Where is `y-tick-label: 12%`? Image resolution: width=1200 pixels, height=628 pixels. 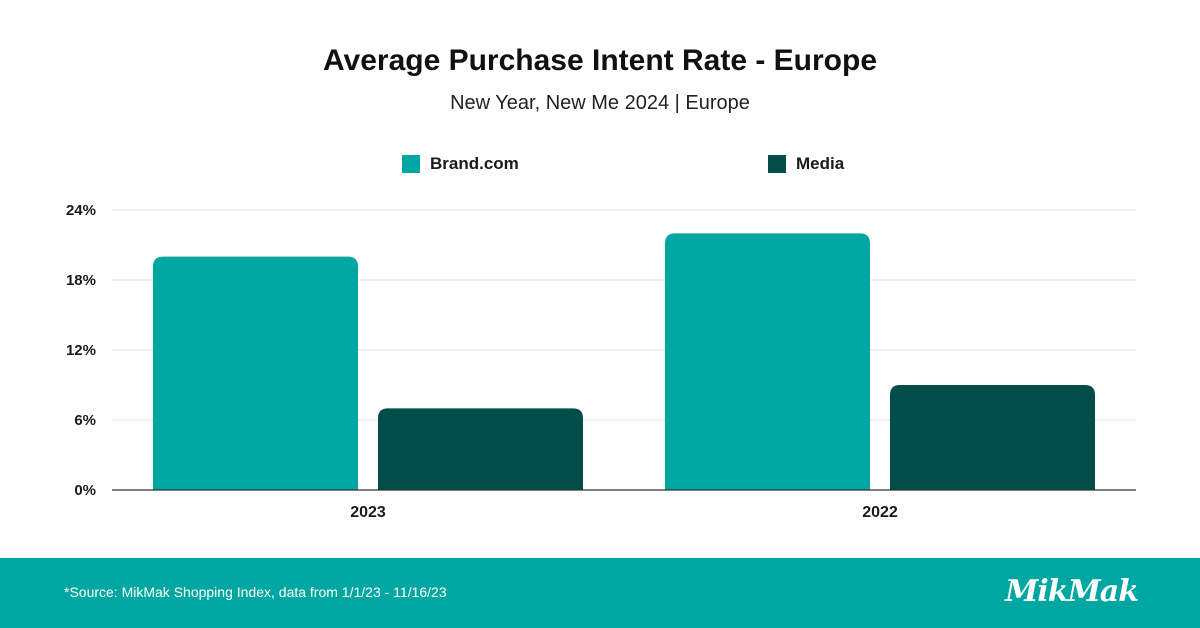 y-tick-label: 12% is located at coordinates (81, 350).